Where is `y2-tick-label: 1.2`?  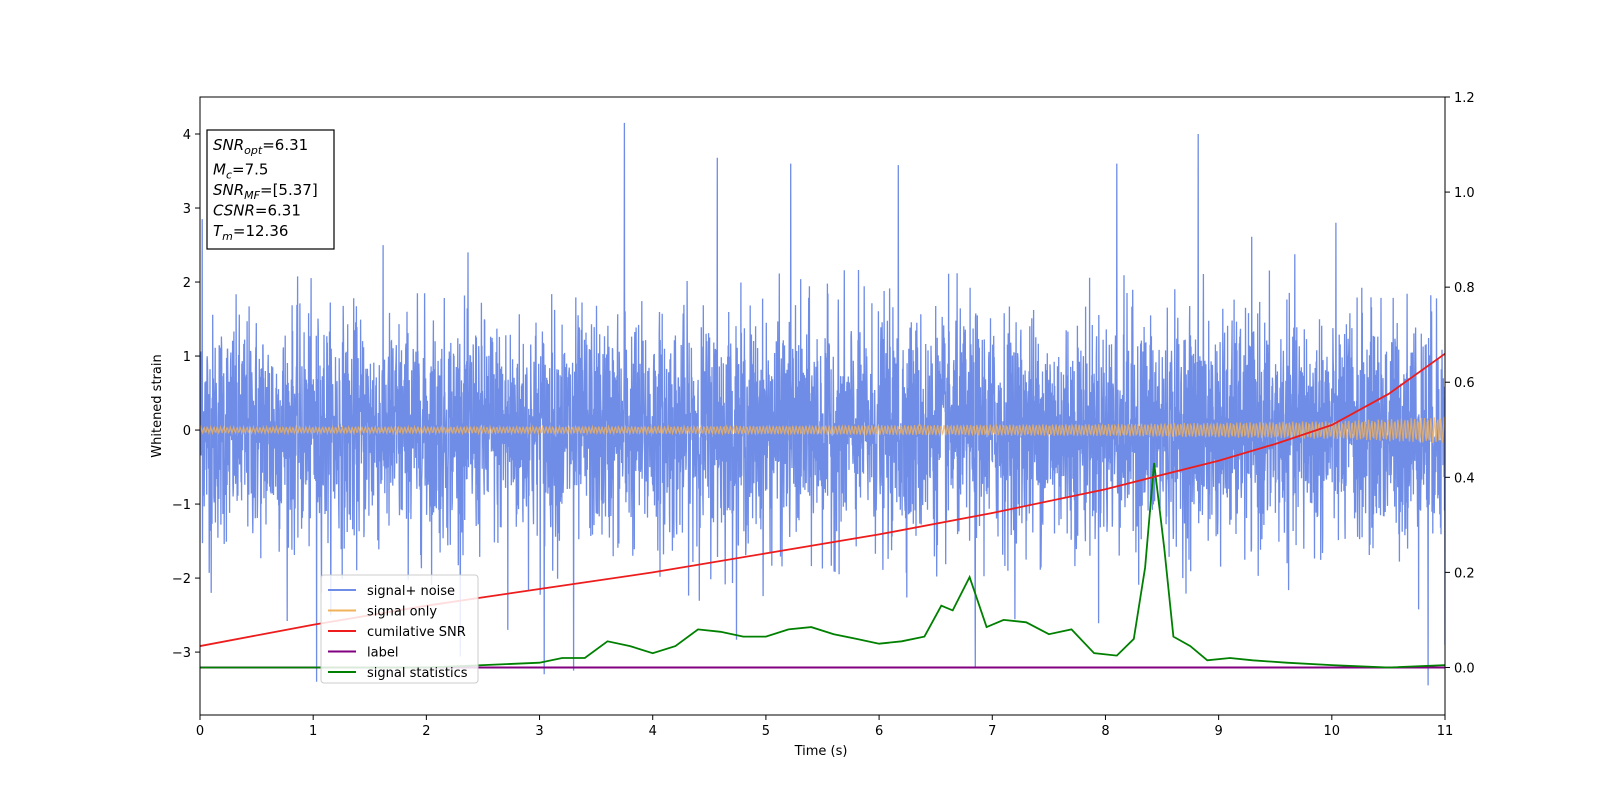 y2-tick-label: 1.2 is located at coordinates (1464, 98).